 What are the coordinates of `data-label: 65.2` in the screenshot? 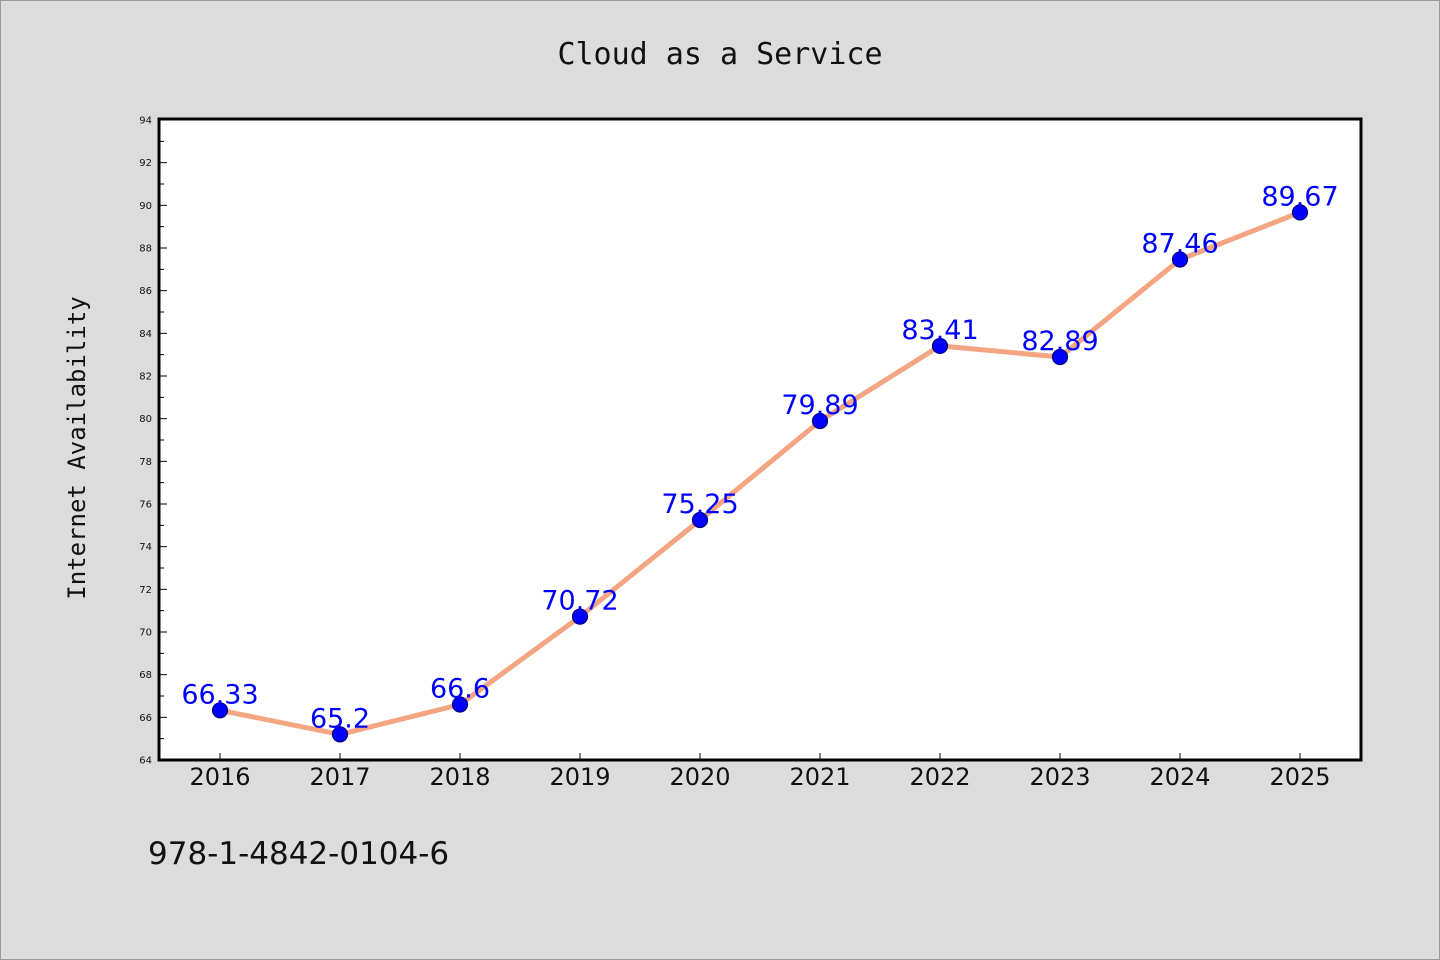 It's located at (340, 718).